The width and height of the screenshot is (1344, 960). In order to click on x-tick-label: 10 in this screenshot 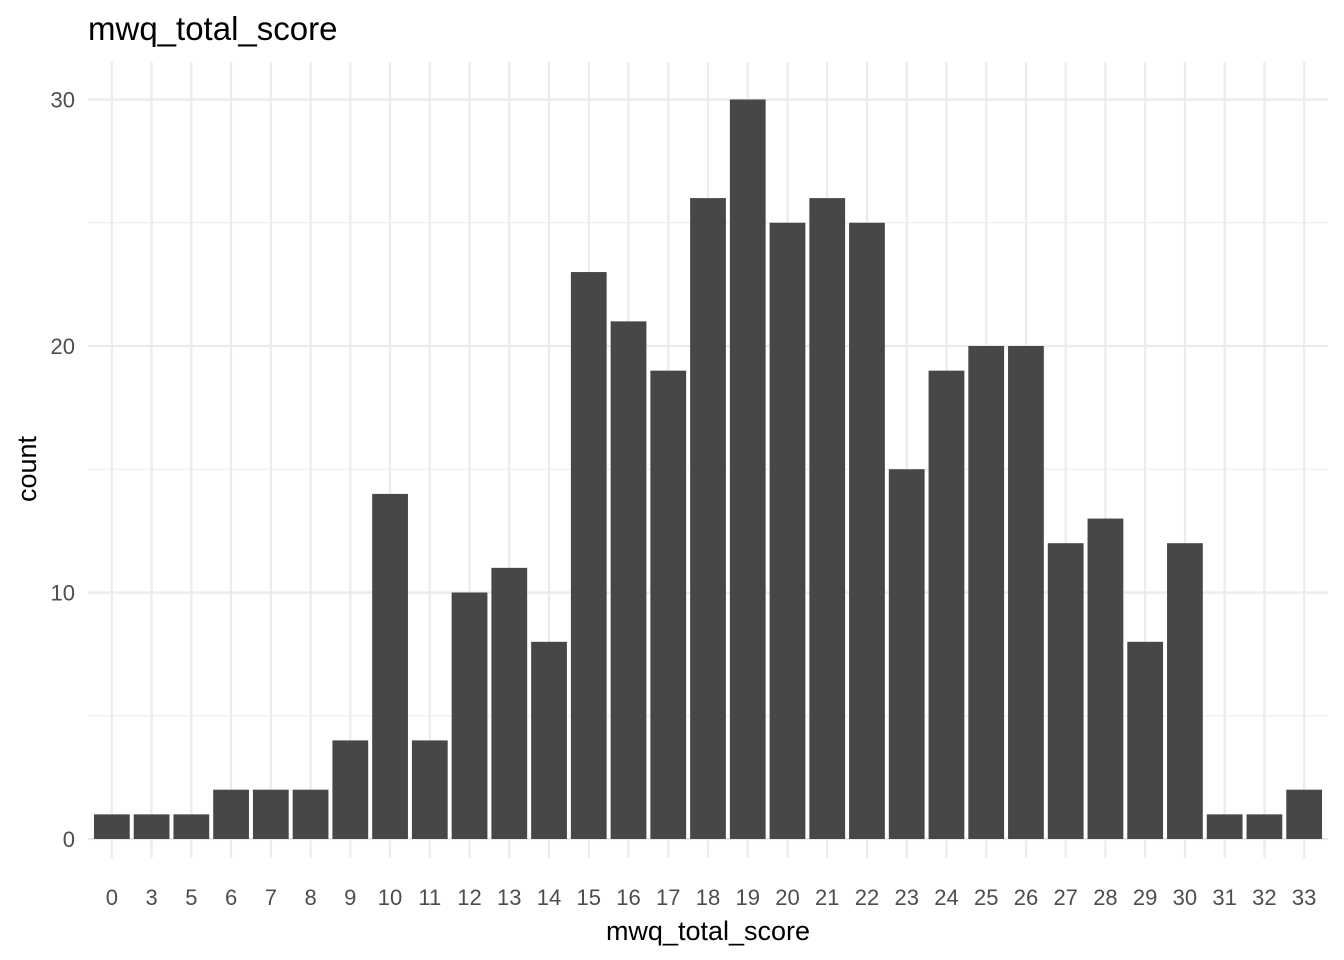, I will do `click(390, 897)`.